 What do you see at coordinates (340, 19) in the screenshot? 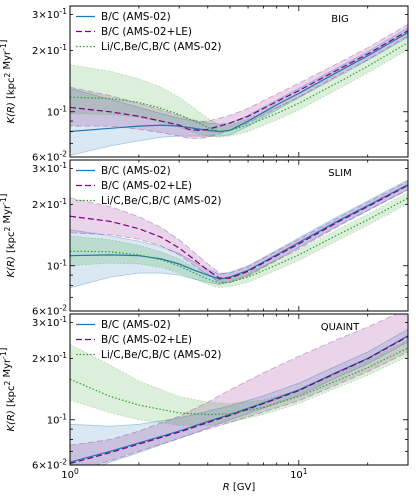
I see `model-label-big: BIG` at bounding box center [340, 19].